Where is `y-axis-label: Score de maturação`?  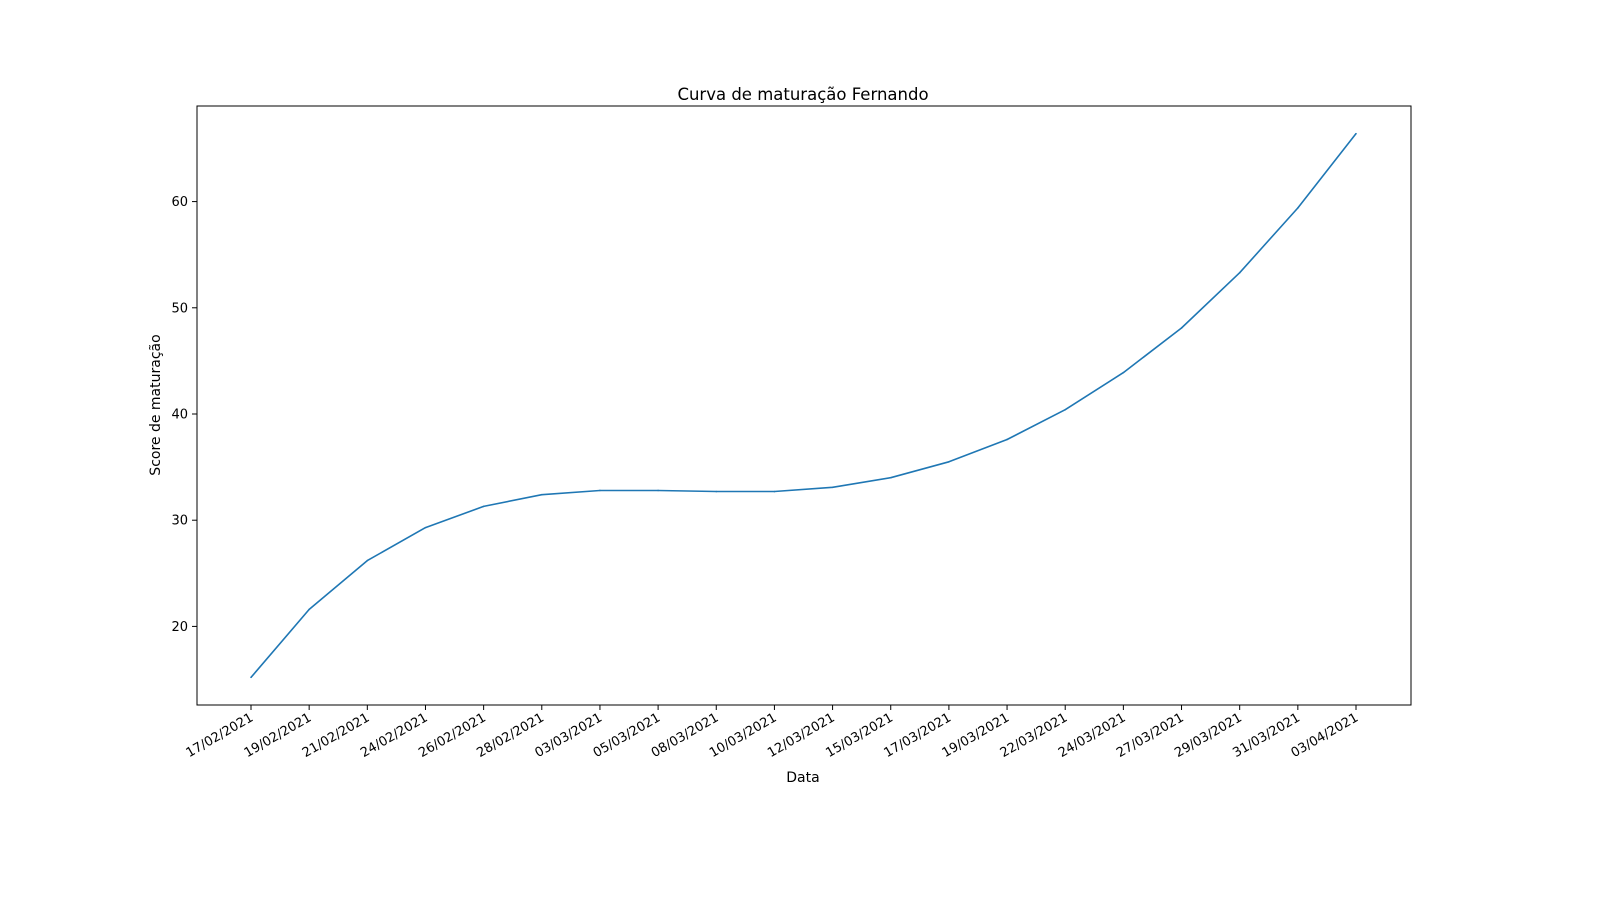 y-axis-label: Score de maturação is located at coordinates (156, 404).